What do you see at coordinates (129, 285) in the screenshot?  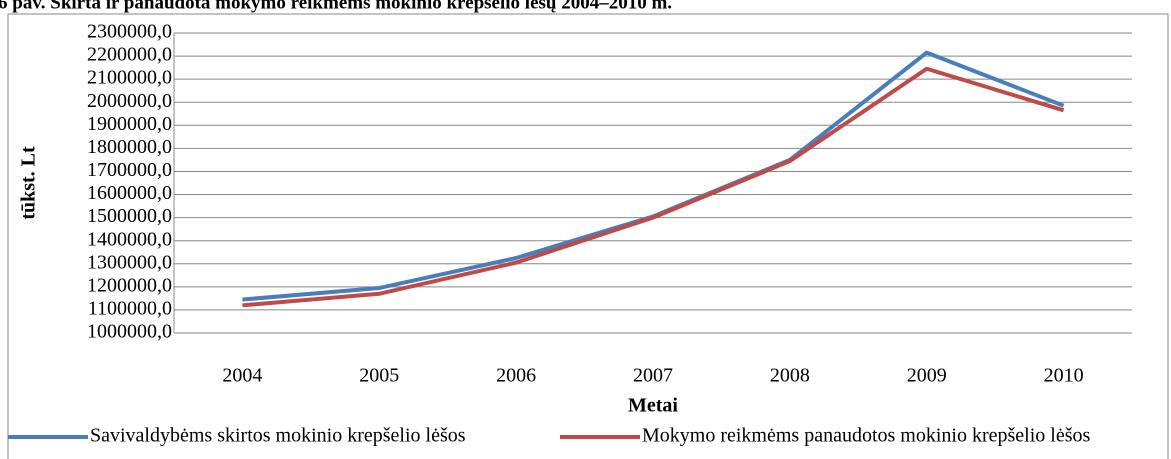 I see `y-tick-label: 1200000,0` at bounding box center [129, 285].